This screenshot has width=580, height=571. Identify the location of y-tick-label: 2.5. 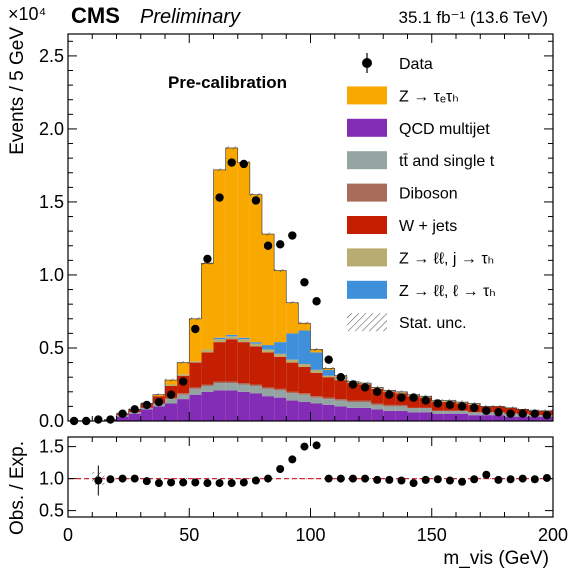
(51, 56).